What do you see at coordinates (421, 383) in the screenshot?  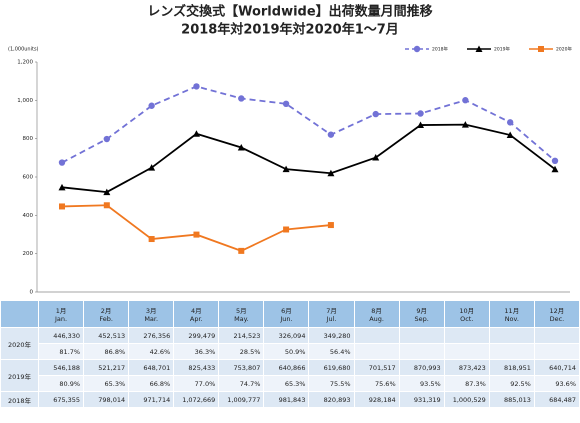 I see `share-cell: 93.5%` at bounding box center [421, 383].